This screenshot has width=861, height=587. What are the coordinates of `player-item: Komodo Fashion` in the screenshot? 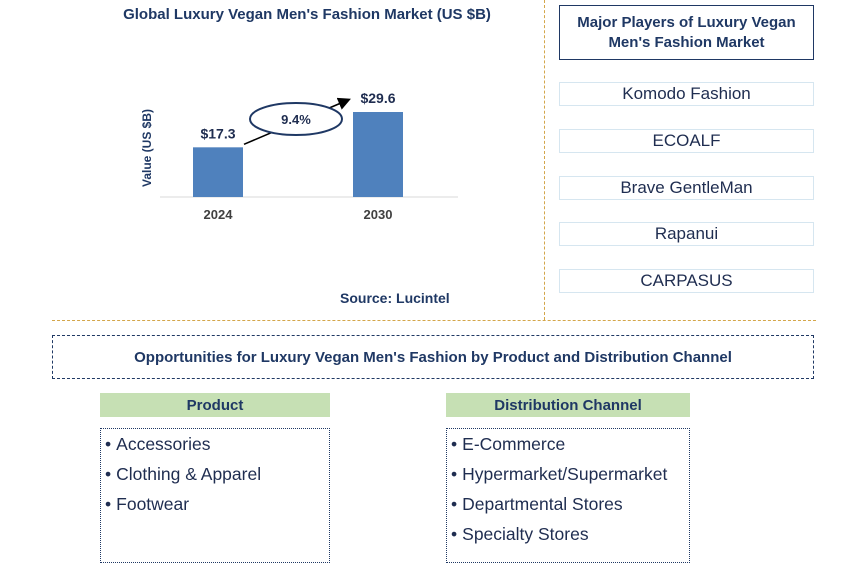 It's located at (686, 94).